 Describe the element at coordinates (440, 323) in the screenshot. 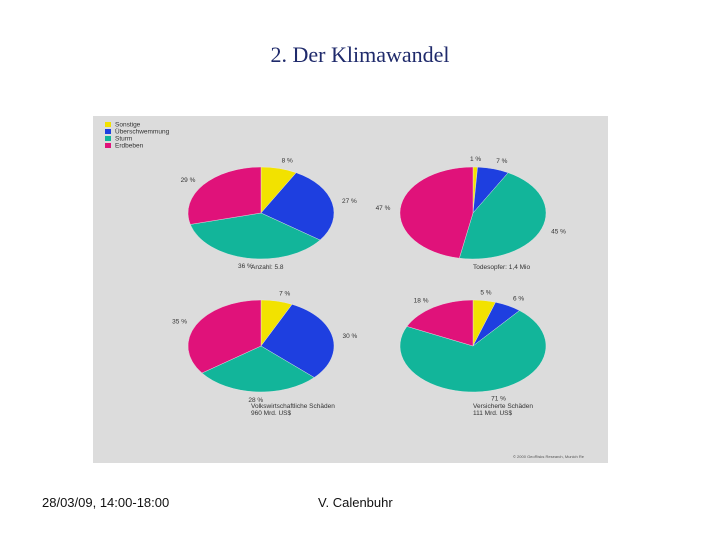

I see `pie-4-slice-erdbeben` at that location.